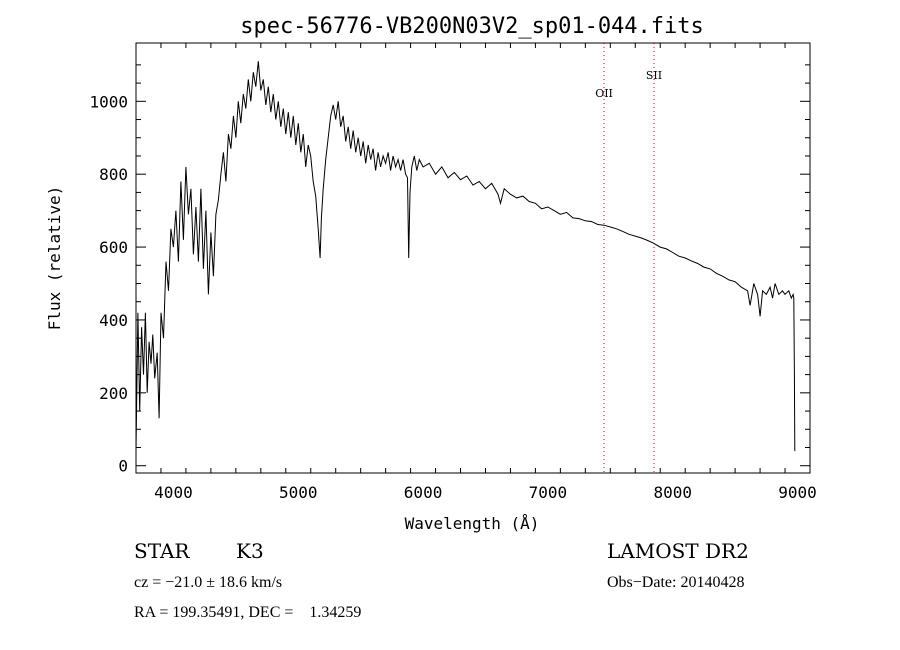 The image size is (900, 650). What do you see at coordinates (54, 258) in the screenshot?
I see `y-axis-label: Flux (relative)` at bounding box center [54, 258].